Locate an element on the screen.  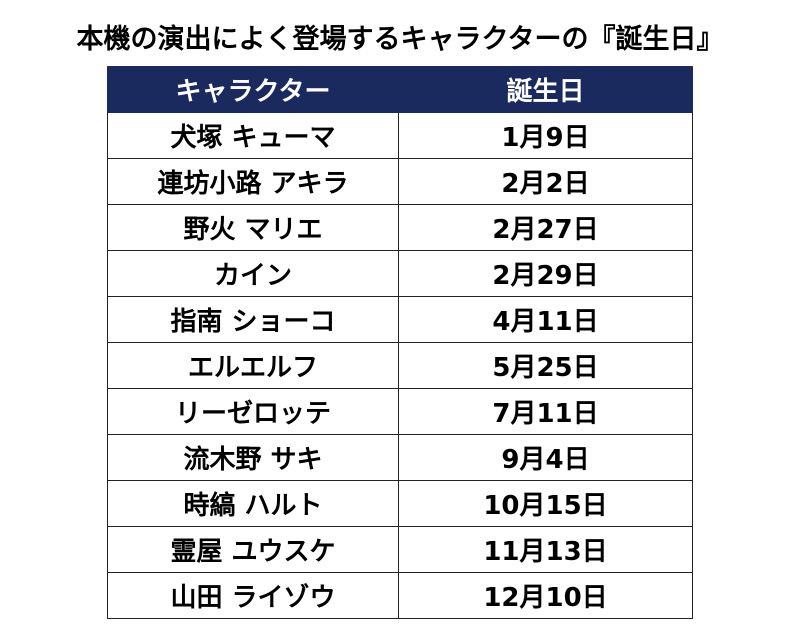
table-row: 流木野 サキ 9月4日 is located at coordinates (400, 457).